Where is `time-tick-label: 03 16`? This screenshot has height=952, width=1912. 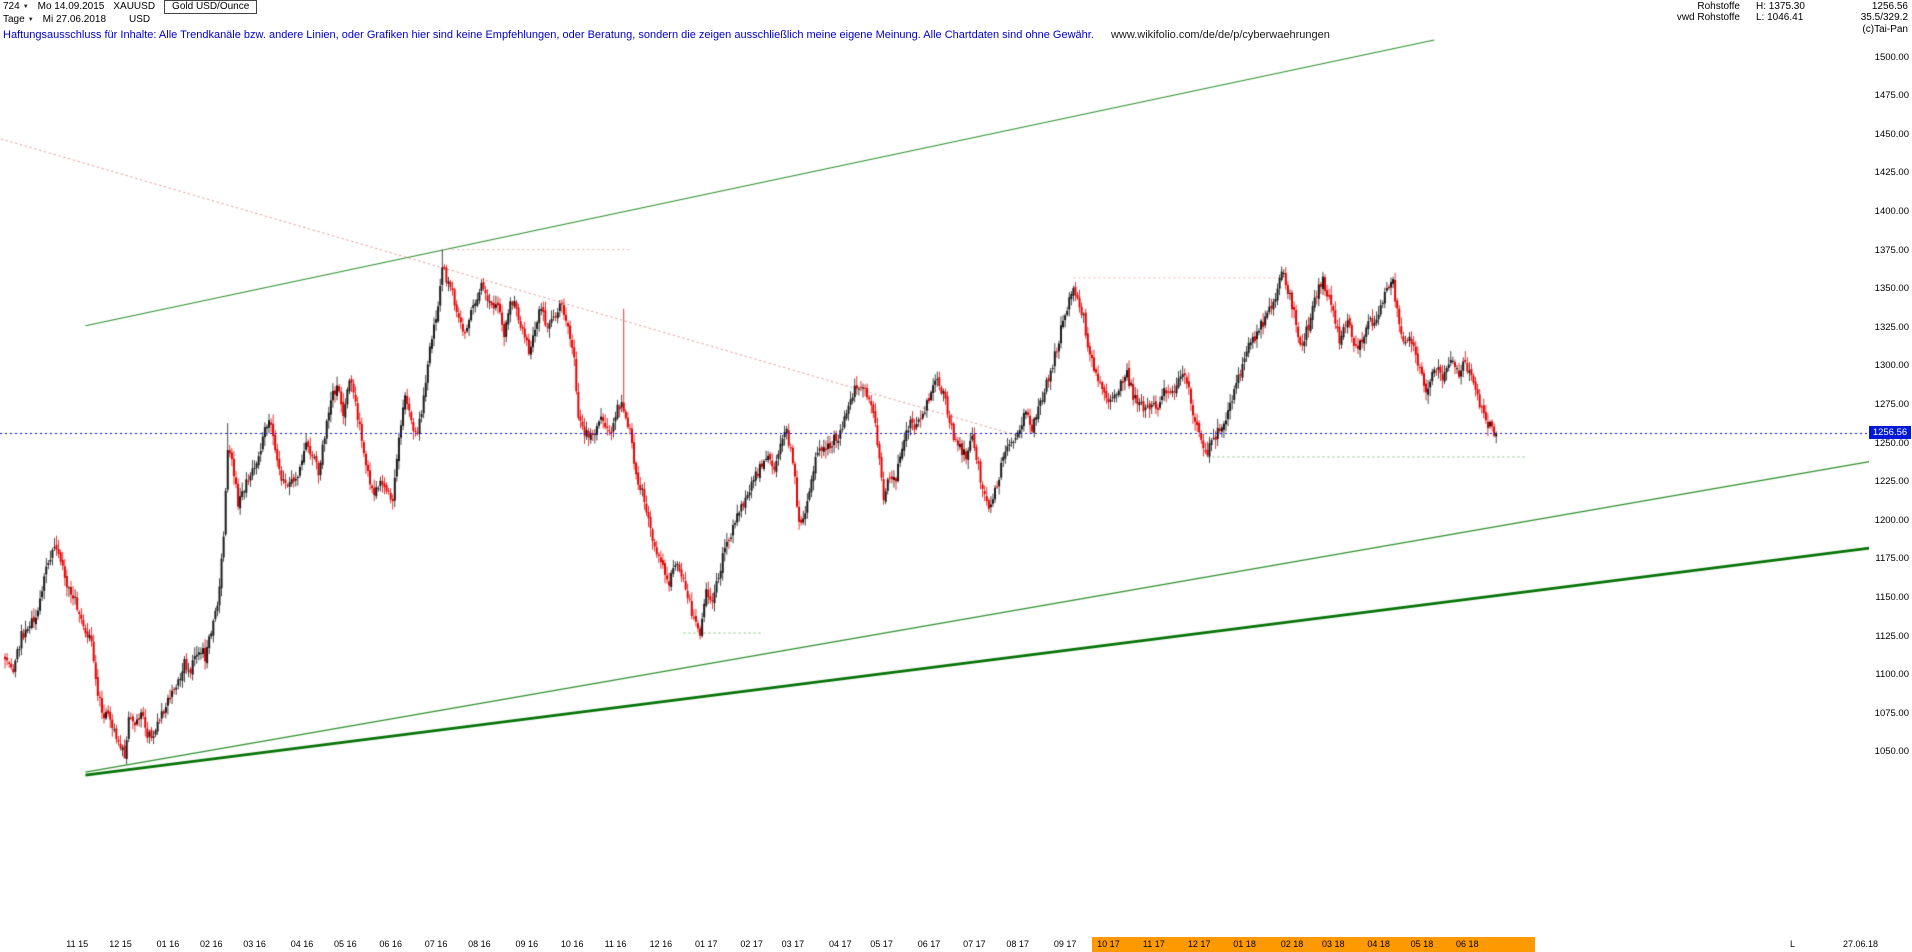
time-tick-label: 03 16 is located at coordinates (254, 944).